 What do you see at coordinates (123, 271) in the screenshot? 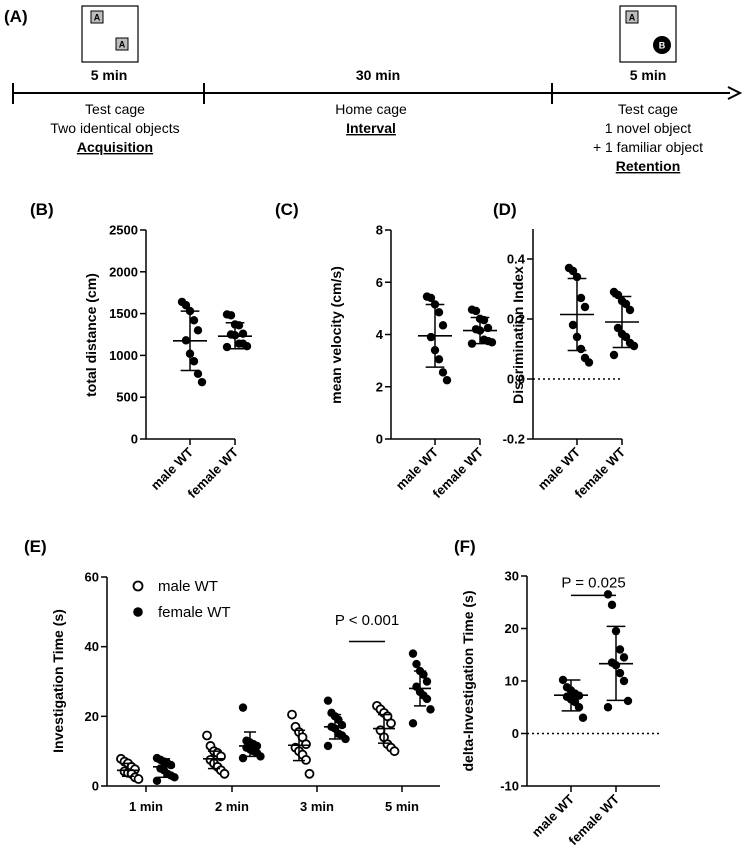
I see `y-tick-label: 2000` at bounding box center [123, 271].